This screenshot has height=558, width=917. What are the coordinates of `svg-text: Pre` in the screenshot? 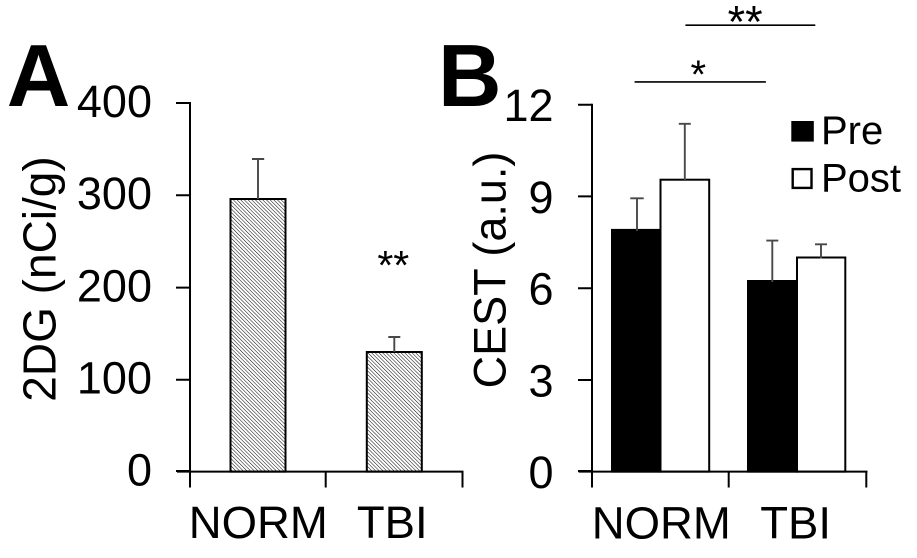 It's located at (852, 131).